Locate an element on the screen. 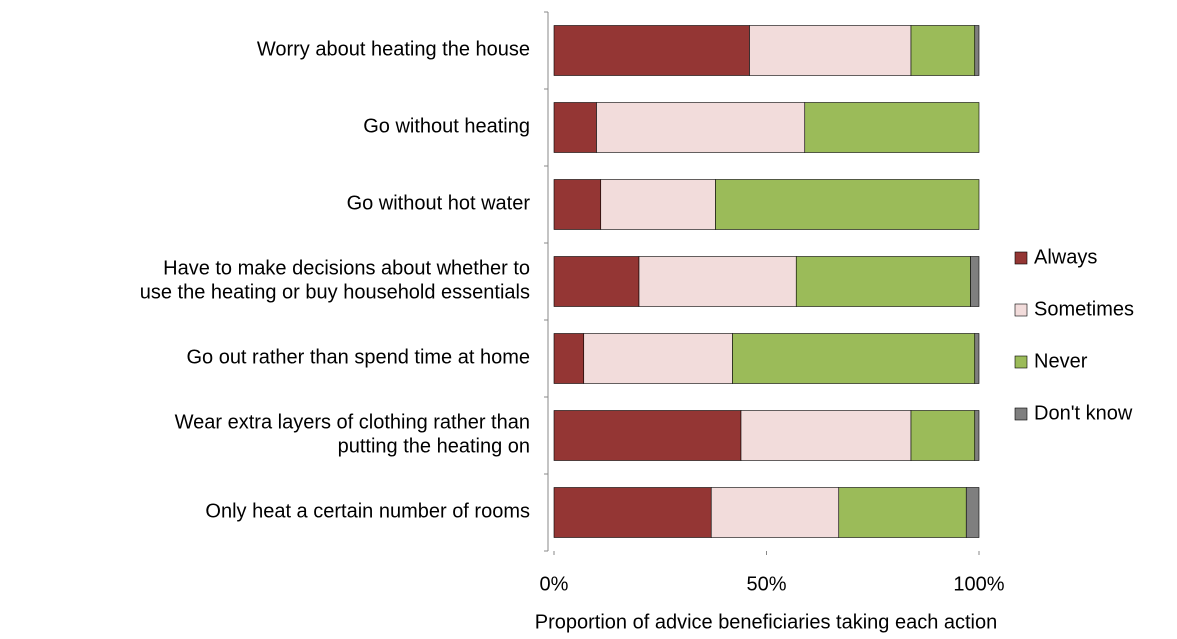 The image size is (1177, 639). label-line: Worry about heating the house is located at coordinates (393, 50).